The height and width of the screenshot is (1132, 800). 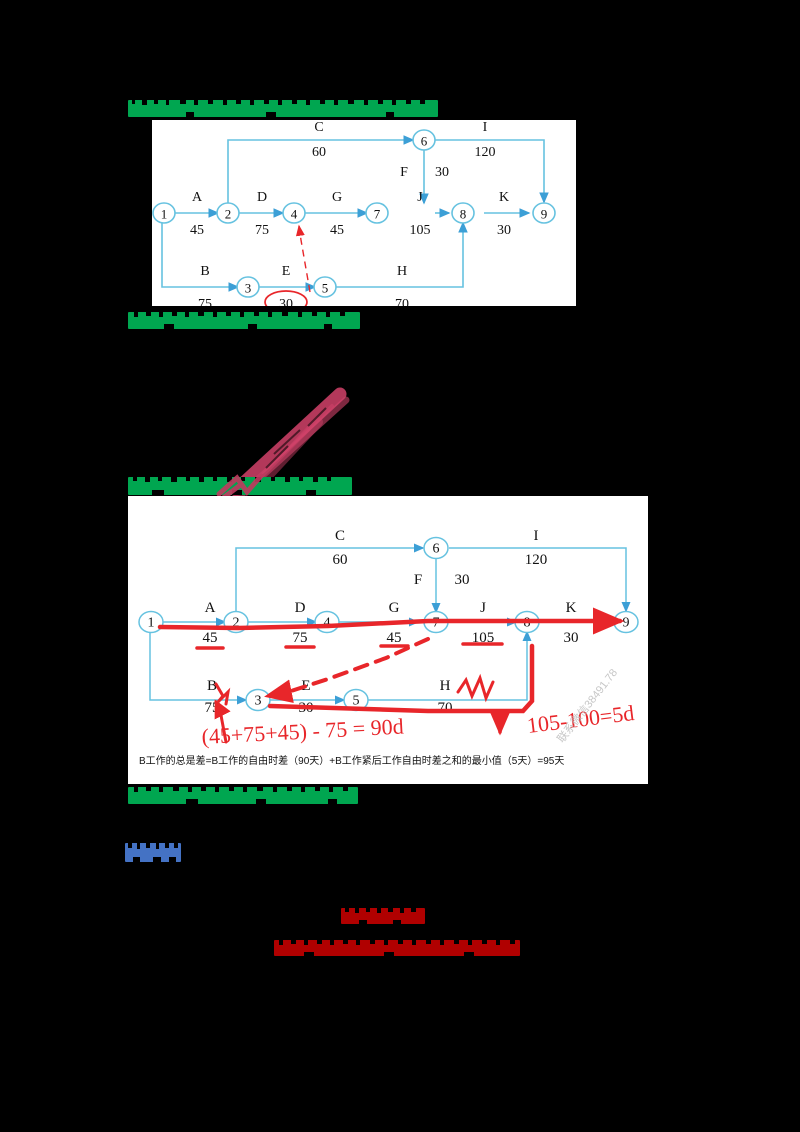 I want to click on critical-path-highlight, so click(x=391, y=621).